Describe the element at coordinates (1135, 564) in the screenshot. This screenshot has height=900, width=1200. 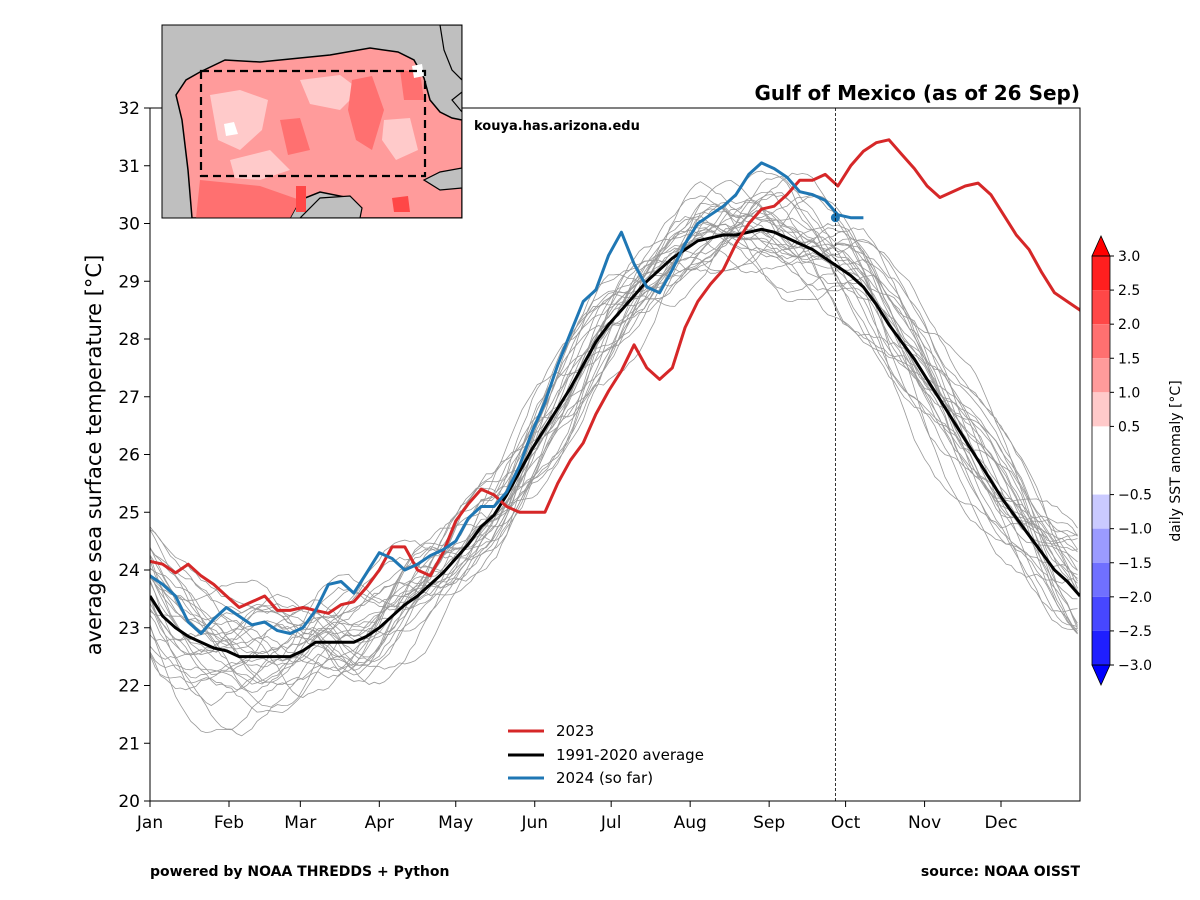
I see `colorbar-tick-label: −1.5` at that location.